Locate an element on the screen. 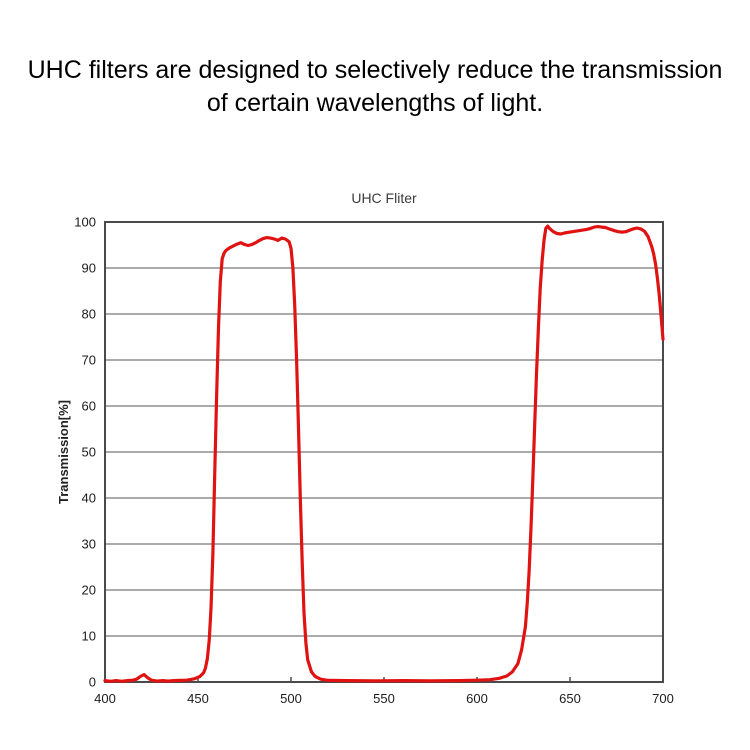 This screenshot has height=750, width=750. chart-title: UHC Fliter is located at coordinates (384, 198).